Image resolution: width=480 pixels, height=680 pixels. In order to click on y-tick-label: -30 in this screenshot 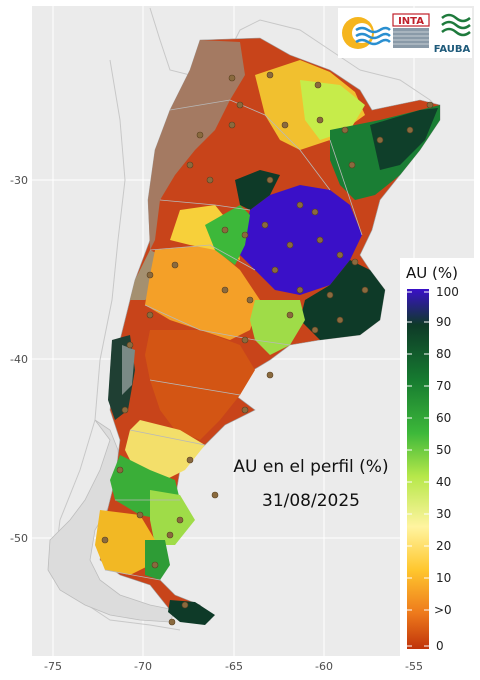, I will do `click(19, 180)`.